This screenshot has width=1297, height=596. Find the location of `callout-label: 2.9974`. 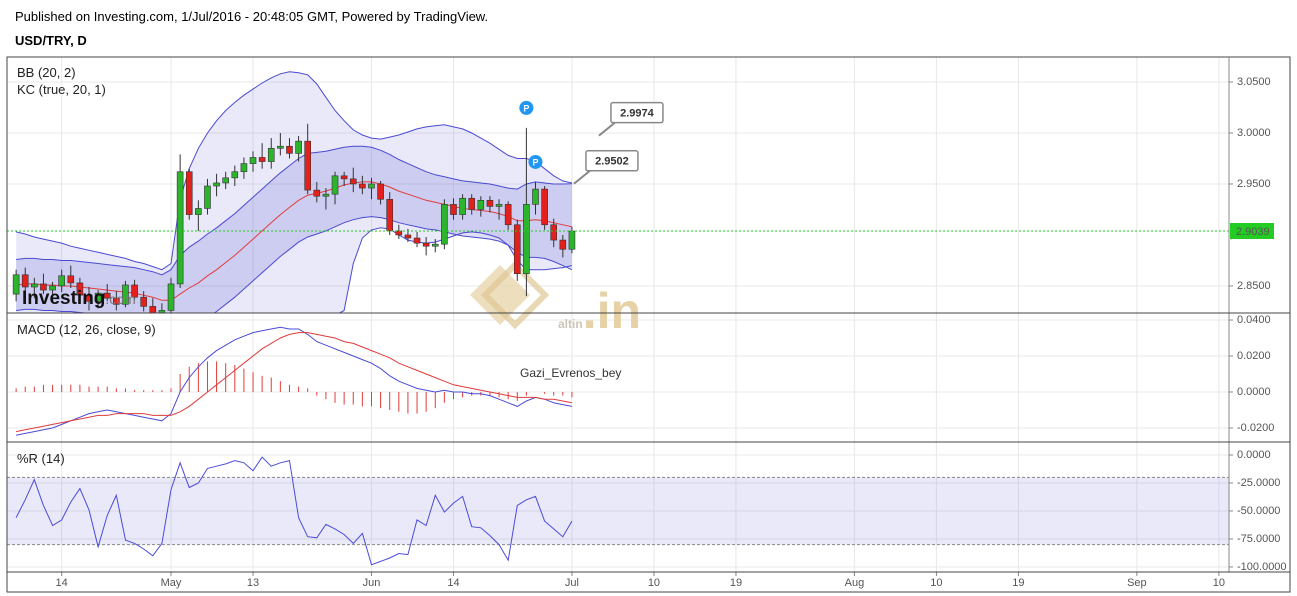

callout-label: 2.9974 is located at coordinates (637, 114).